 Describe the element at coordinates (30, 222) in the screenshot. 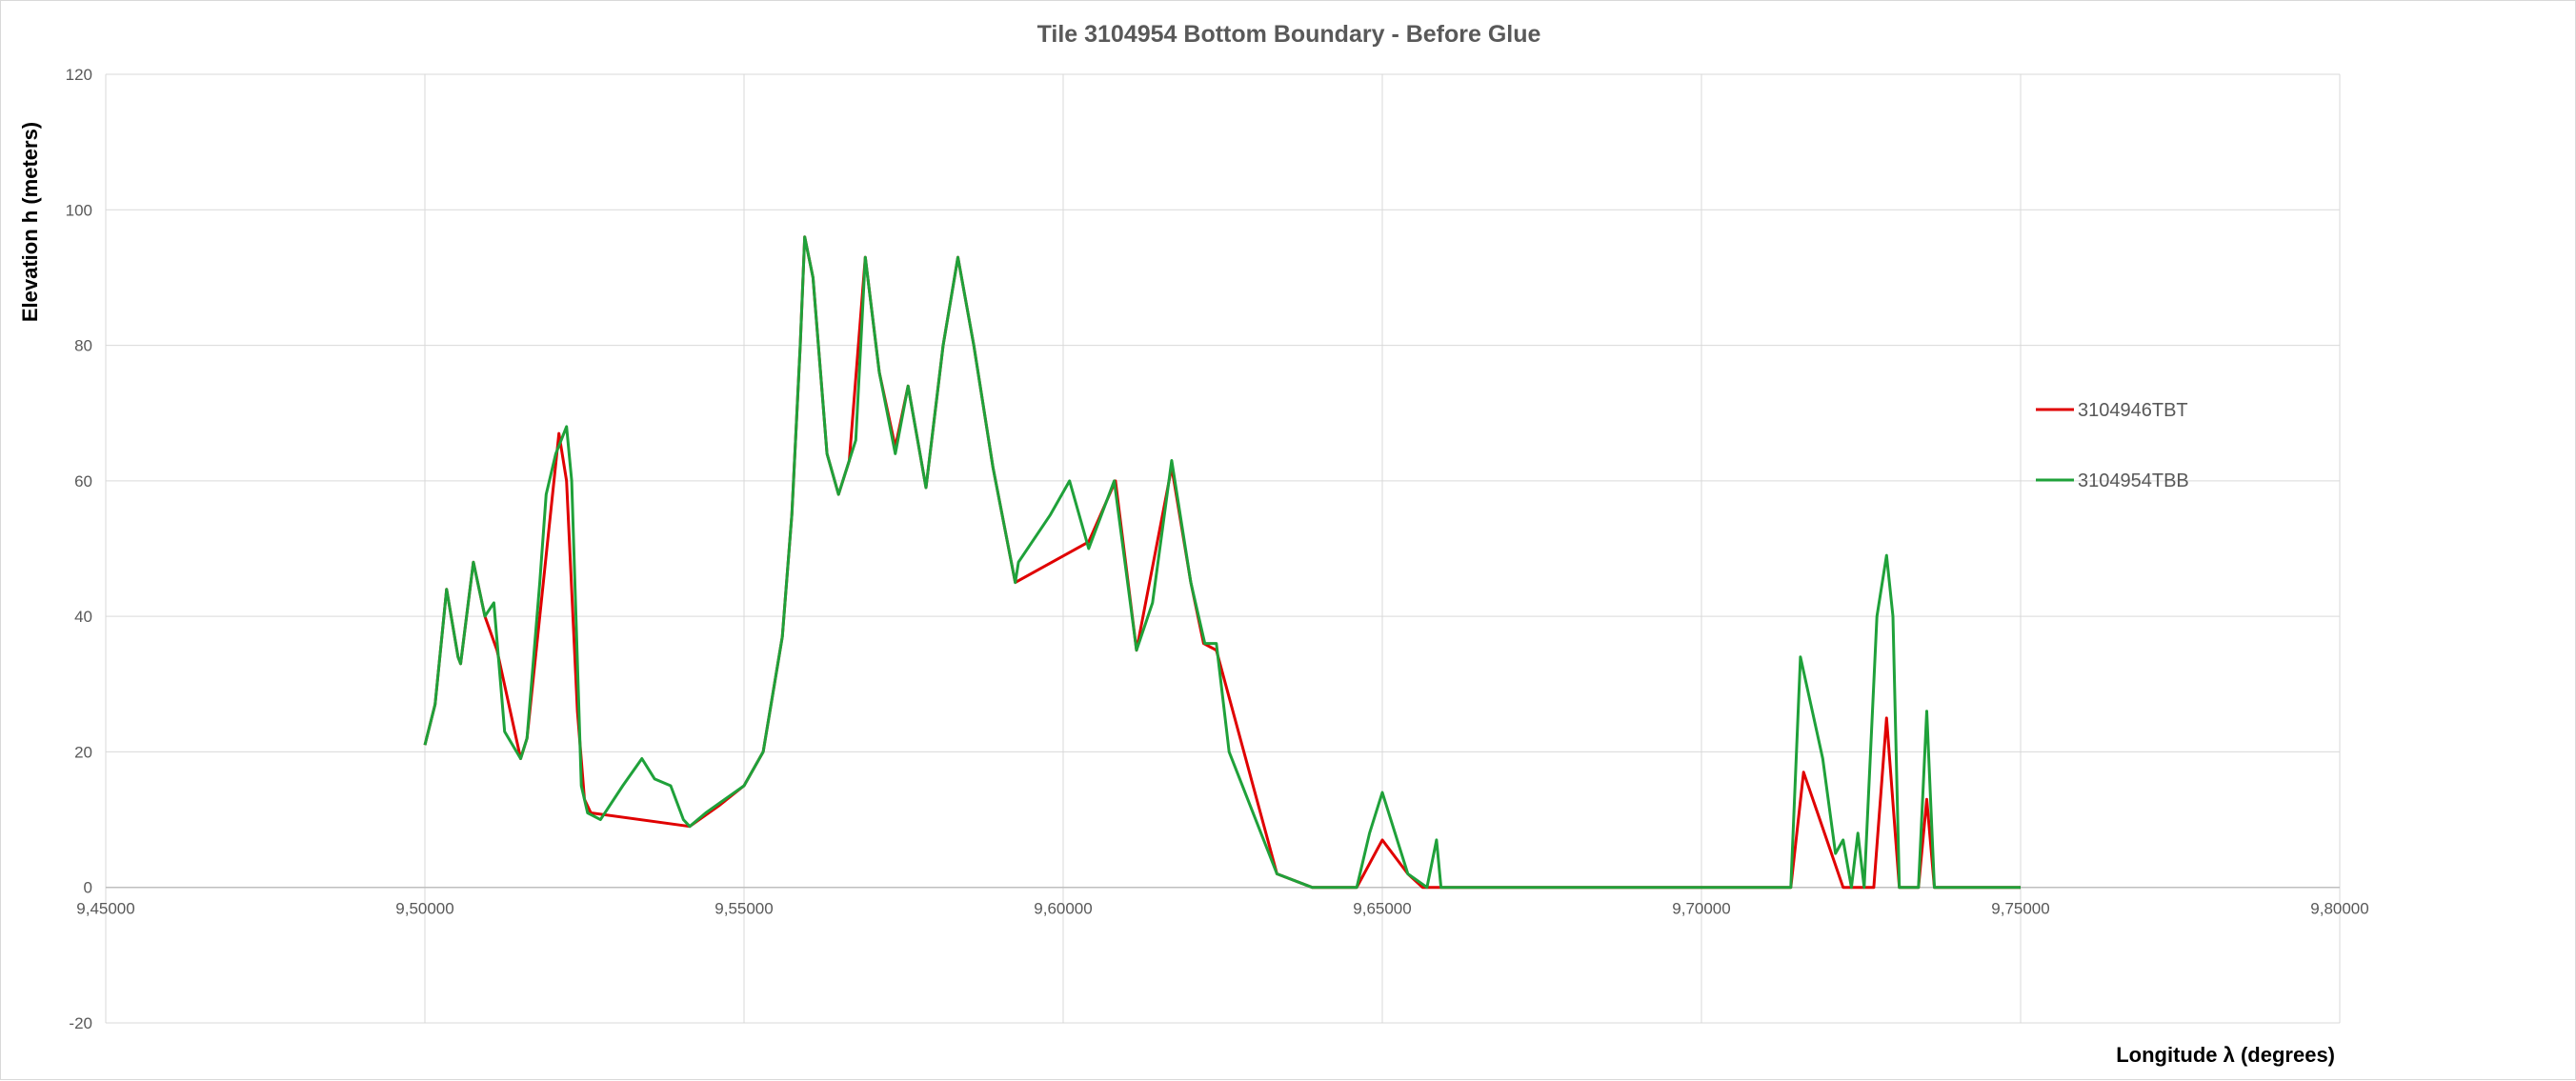

I see `y-axis-title: Elevation h (meters)` at that location.